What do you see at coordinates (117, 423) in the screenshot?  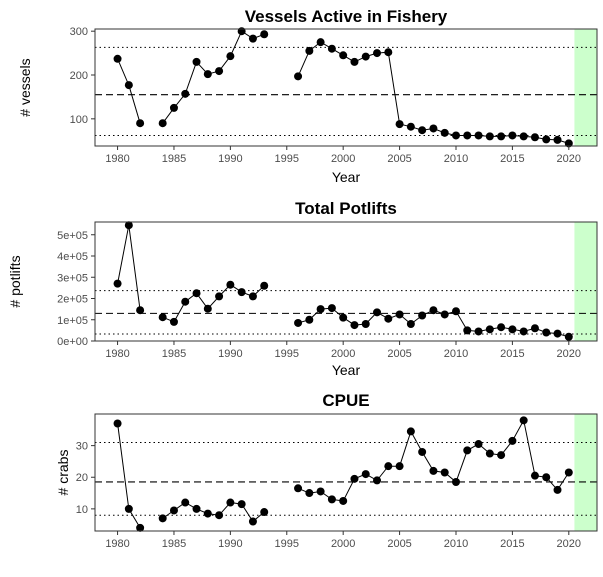 I see `data-point-1980` at bounding box center [117, 423].